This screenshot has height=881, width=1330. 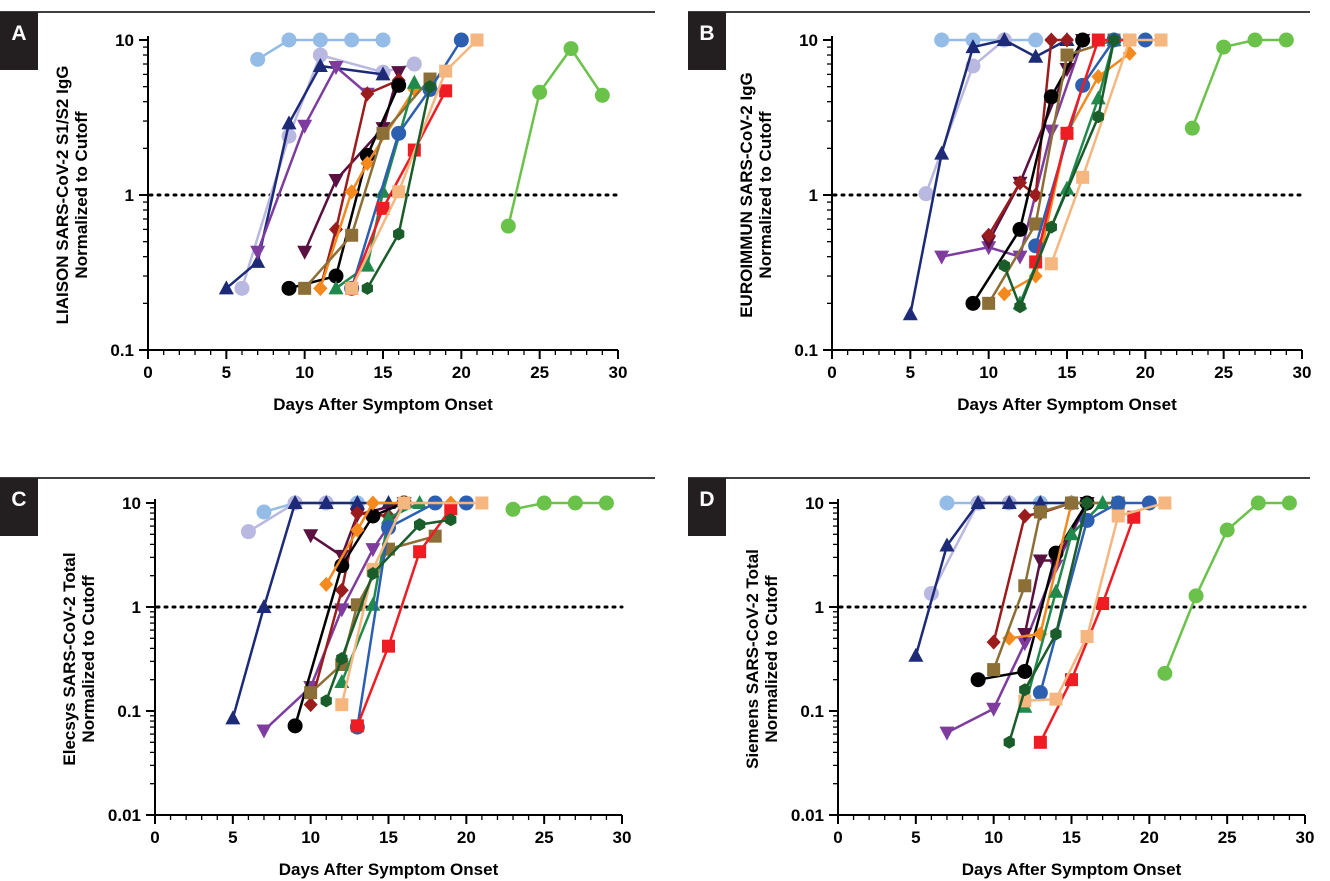 I want to click on x-tick-label: 15, so click(x=1071, y=837).